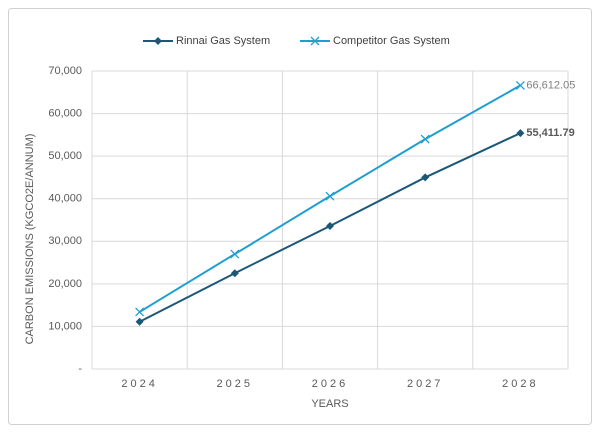  Describe the element at coordinates (65, 241) in the screenshot. I see `y-tick-label: 30,000` at that location.